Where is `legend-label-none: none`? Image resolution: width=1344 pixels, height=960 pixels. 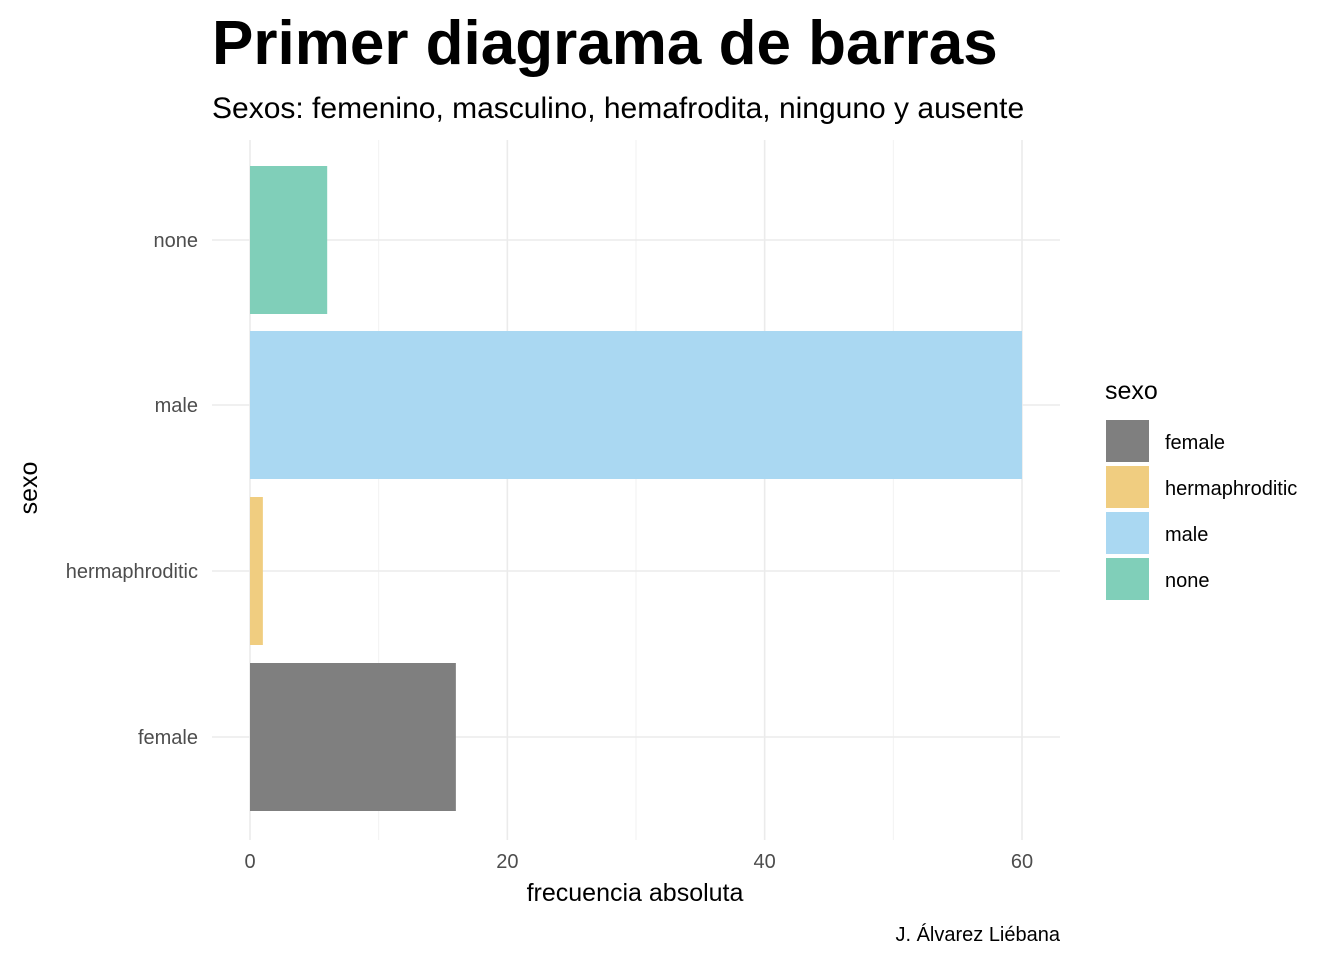
legend-label-none: none is located at coordinates (1187, 581).